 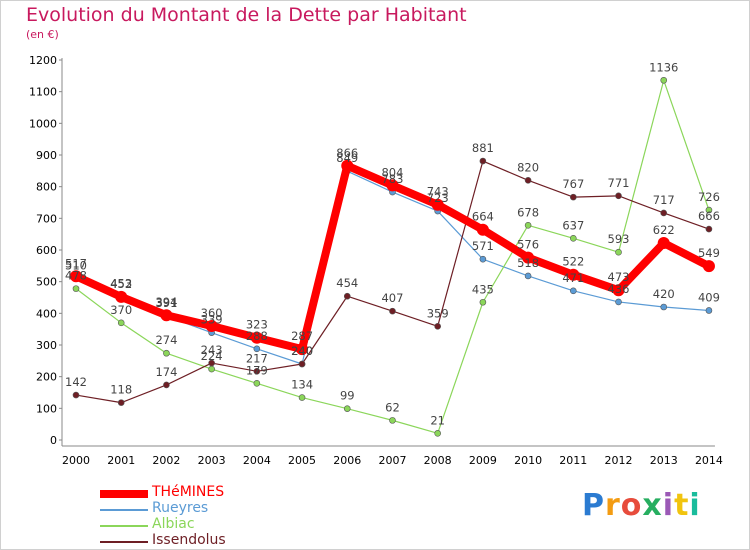 What do you see at coordinates (121, 390) in the screenshot?
I see `data-label: 118` at bounding box center [121, 390].